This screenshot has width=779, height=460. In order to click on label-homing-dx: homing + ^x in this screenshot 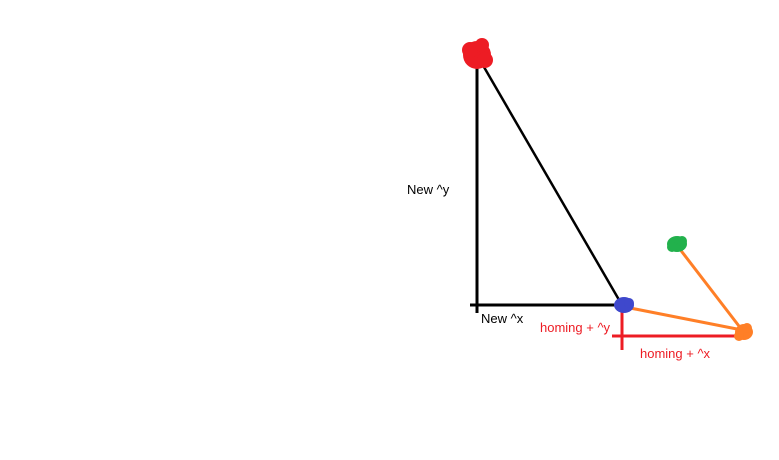, I will do `click(675, 353)`.